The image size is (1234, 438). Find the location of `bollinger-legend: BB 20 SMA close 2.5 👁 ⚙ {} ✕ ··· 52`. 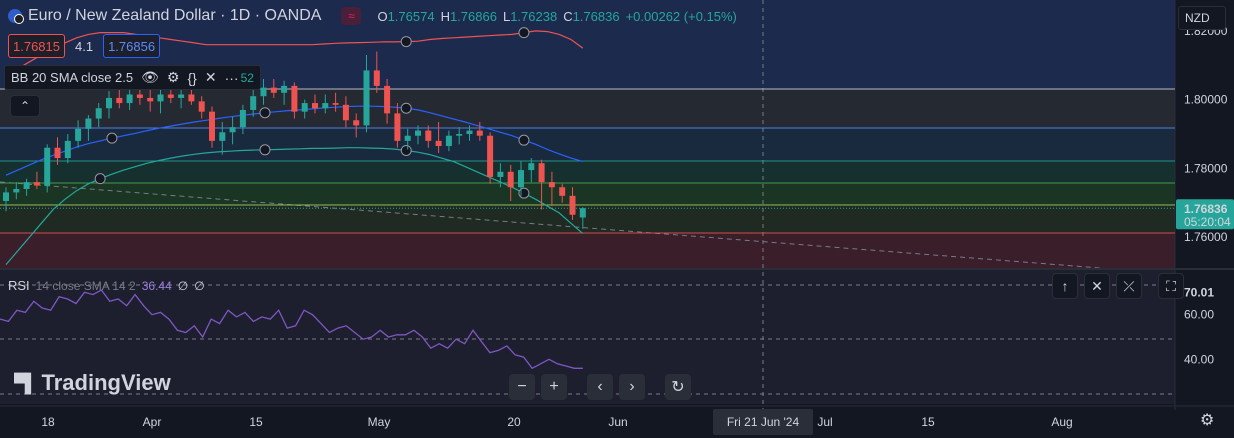

bollinger-legend: BB 20 SMA close 2.5 👁 ⚙ {} ✕ ··· 52 is located at coordinates (132, 77).